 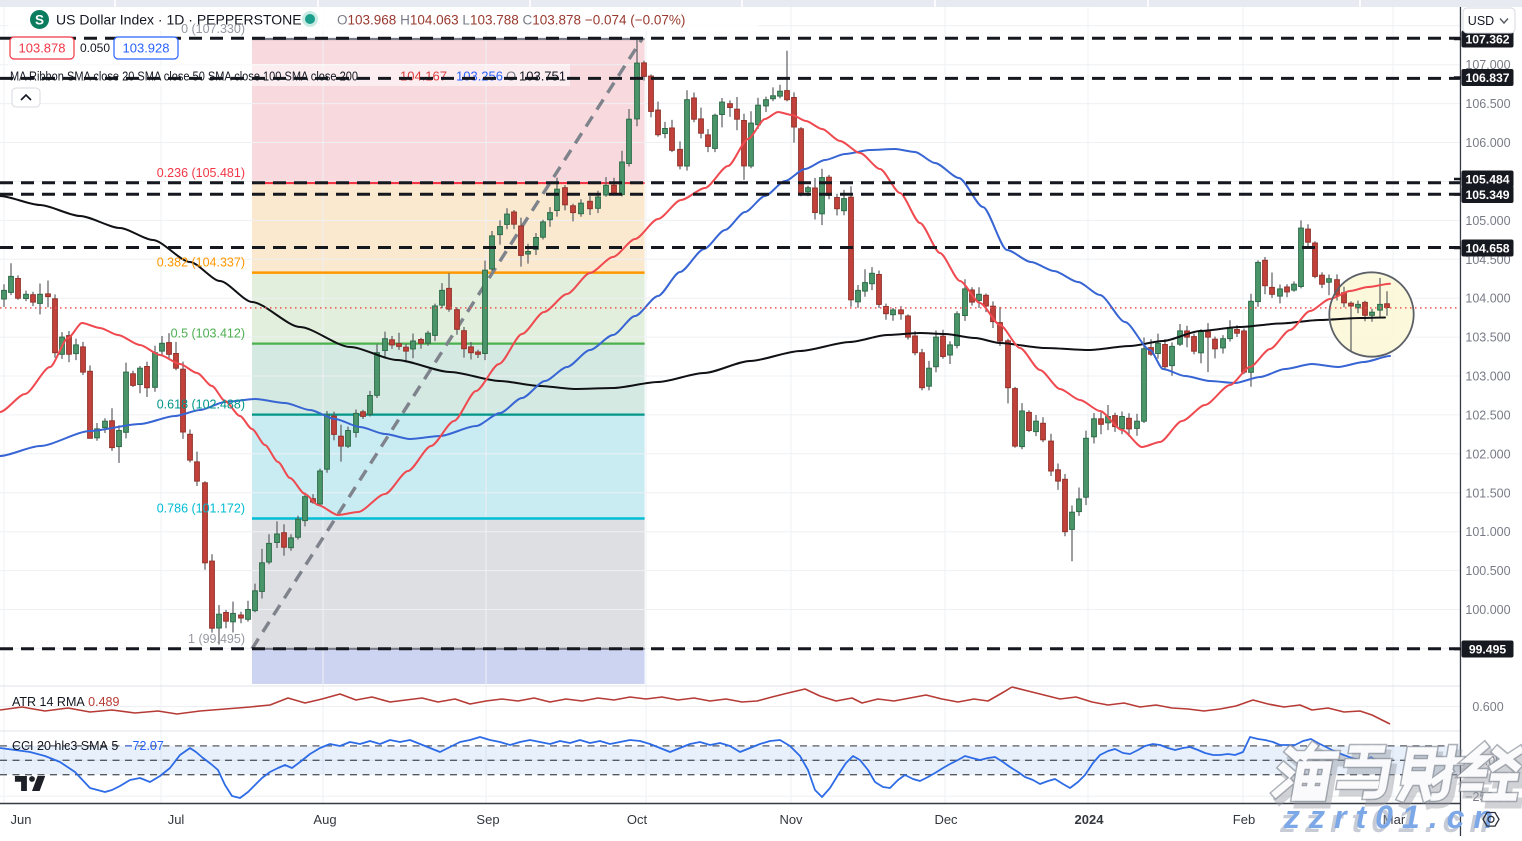 What do you see at coordinates (487, 819) in the screenshot?
I see `svg-text: Sep` at bounding box center [487, 819].